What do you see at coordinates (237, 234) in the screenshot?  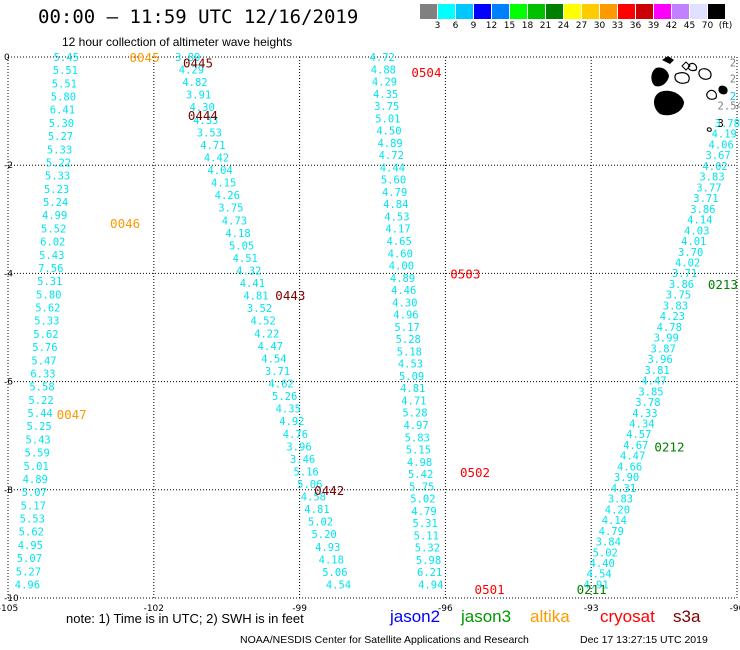 I see `wave-height-value: 4.18` at bounding box center [237, 234].